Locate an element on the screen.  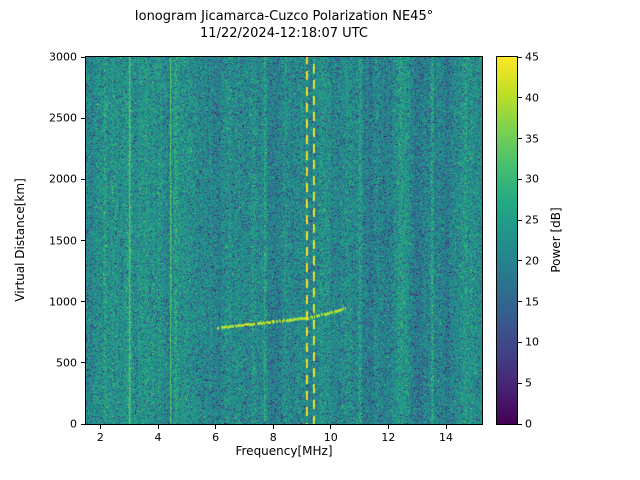
x-tick-label: 4 is located at coordinates (158, 437).